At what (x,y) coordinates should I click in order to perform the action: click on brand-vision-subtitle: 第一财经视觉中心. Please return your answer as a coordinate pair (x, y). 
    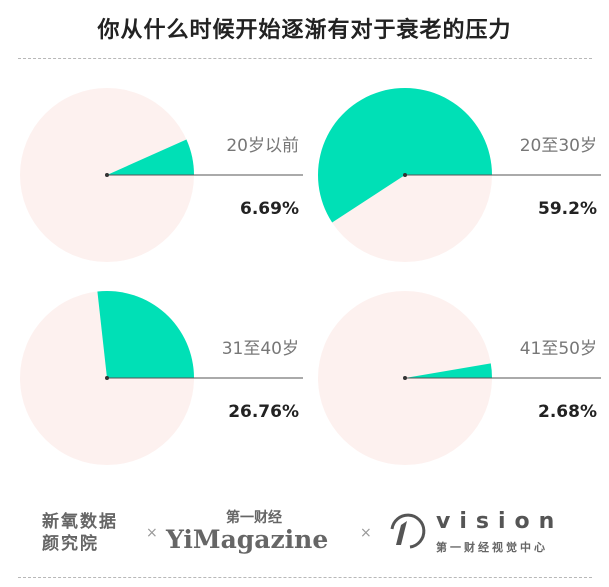
    Looking at the image, I should click on (492, 547).